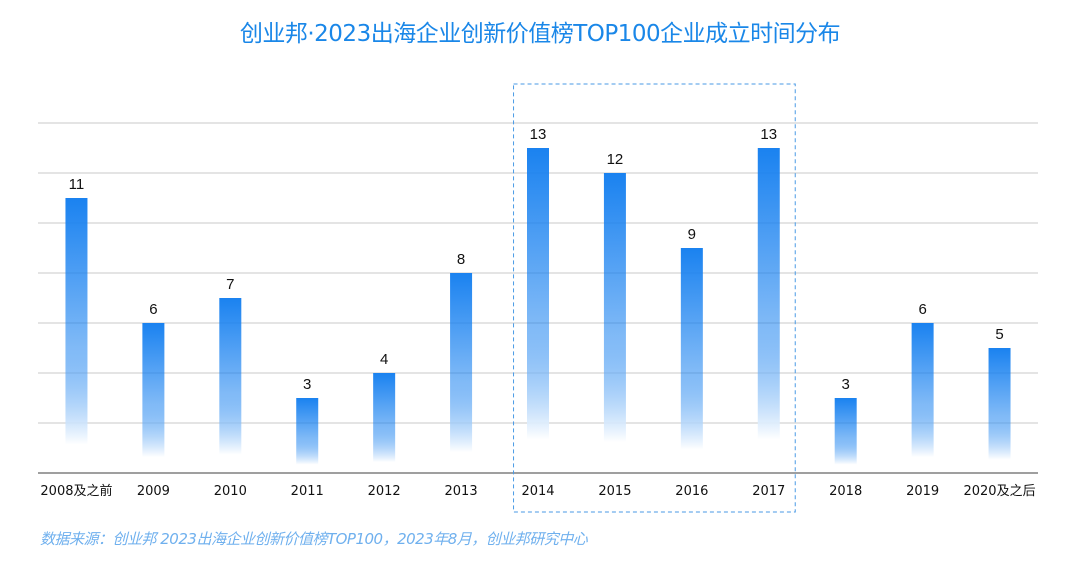 This screenshot has height=561, width=1080. I want to click on data-label: 9, so click(692, 234).